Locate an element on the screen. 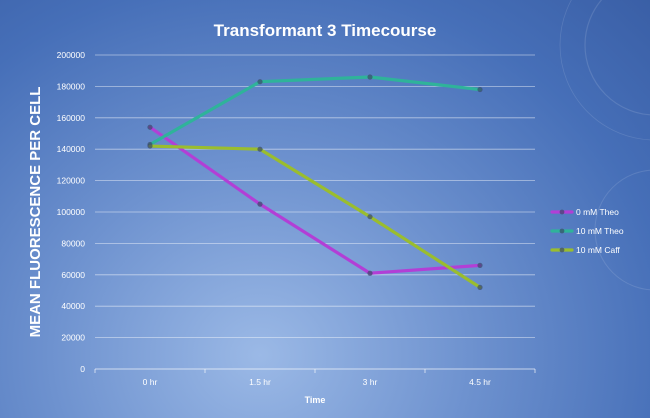  x-tick-label: 1.5 hr is located at coordinates (260, 382).